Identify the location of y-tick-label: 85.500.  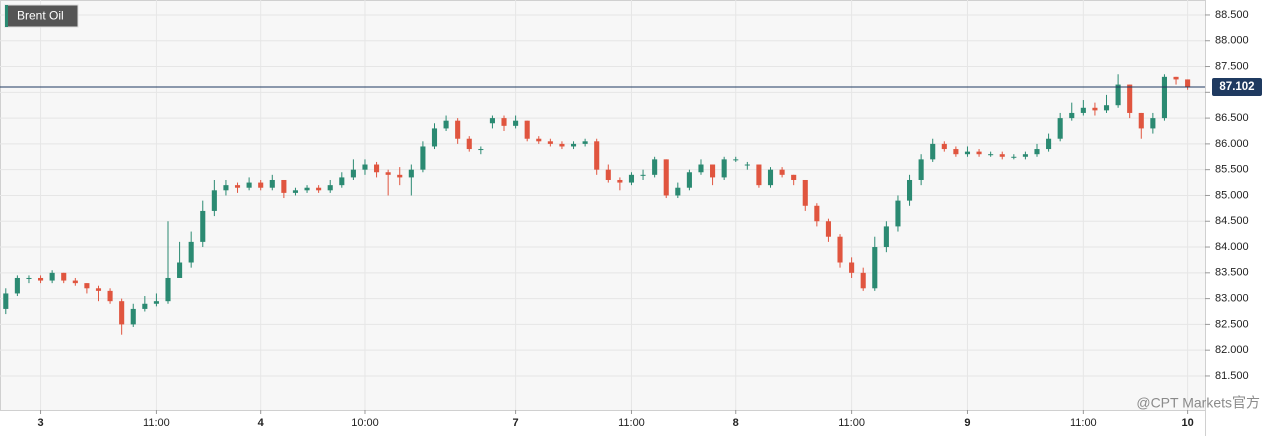
(1232, 170).